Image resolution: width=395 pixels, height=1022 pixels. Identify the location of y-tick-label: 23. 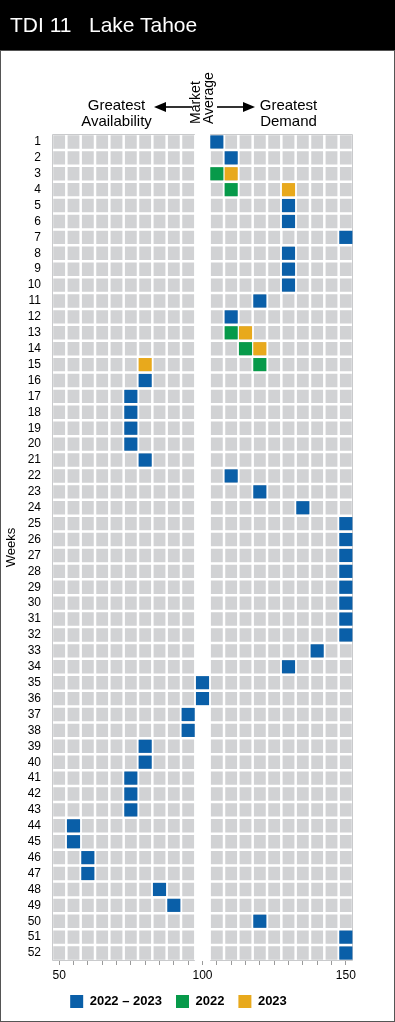
(34, 491).